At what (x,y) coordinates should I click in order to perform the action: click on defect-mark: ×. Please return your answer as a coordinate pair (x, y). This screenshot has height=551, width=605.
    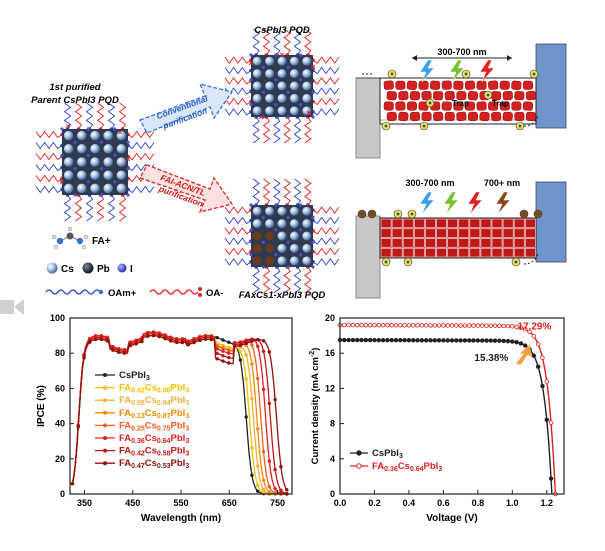
    Looking at the image, I should click on (281, 55).